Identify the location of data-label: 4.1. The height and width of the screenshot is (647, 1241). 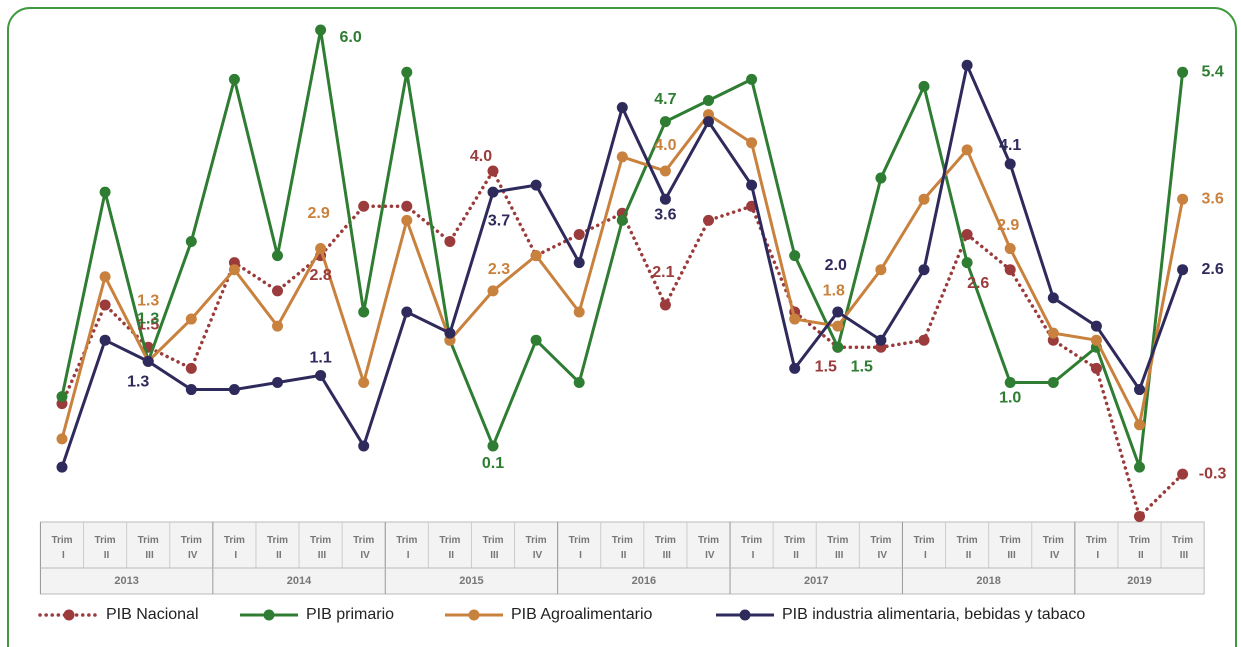
(1010, 145).